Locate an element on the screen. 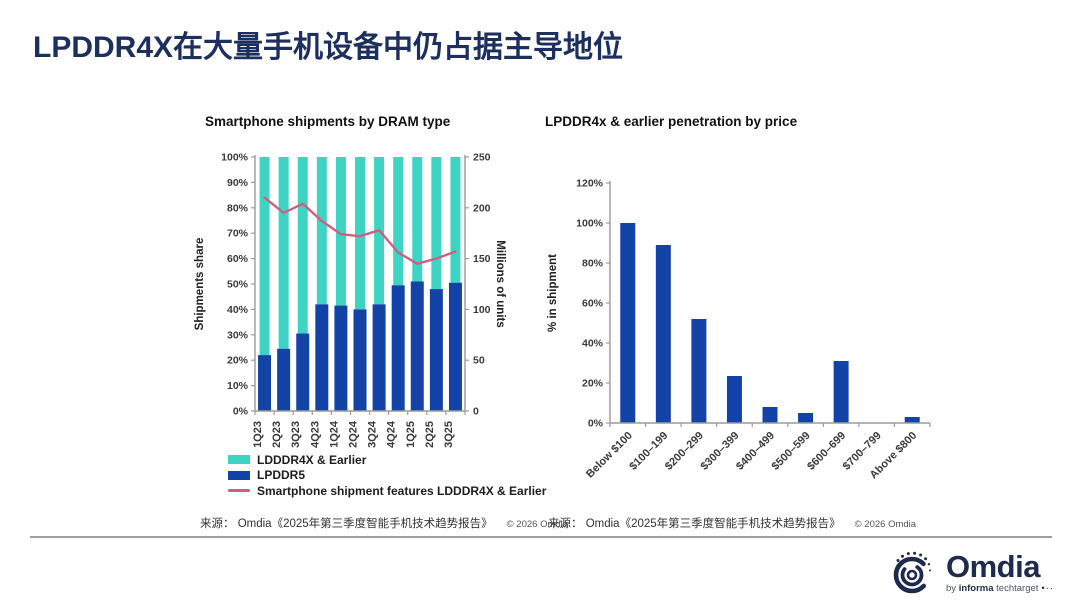  left-source-text: 来源： Omdia《2025年第三季度智能手机技术趋势报告》 is located at coordinates (346, 524).